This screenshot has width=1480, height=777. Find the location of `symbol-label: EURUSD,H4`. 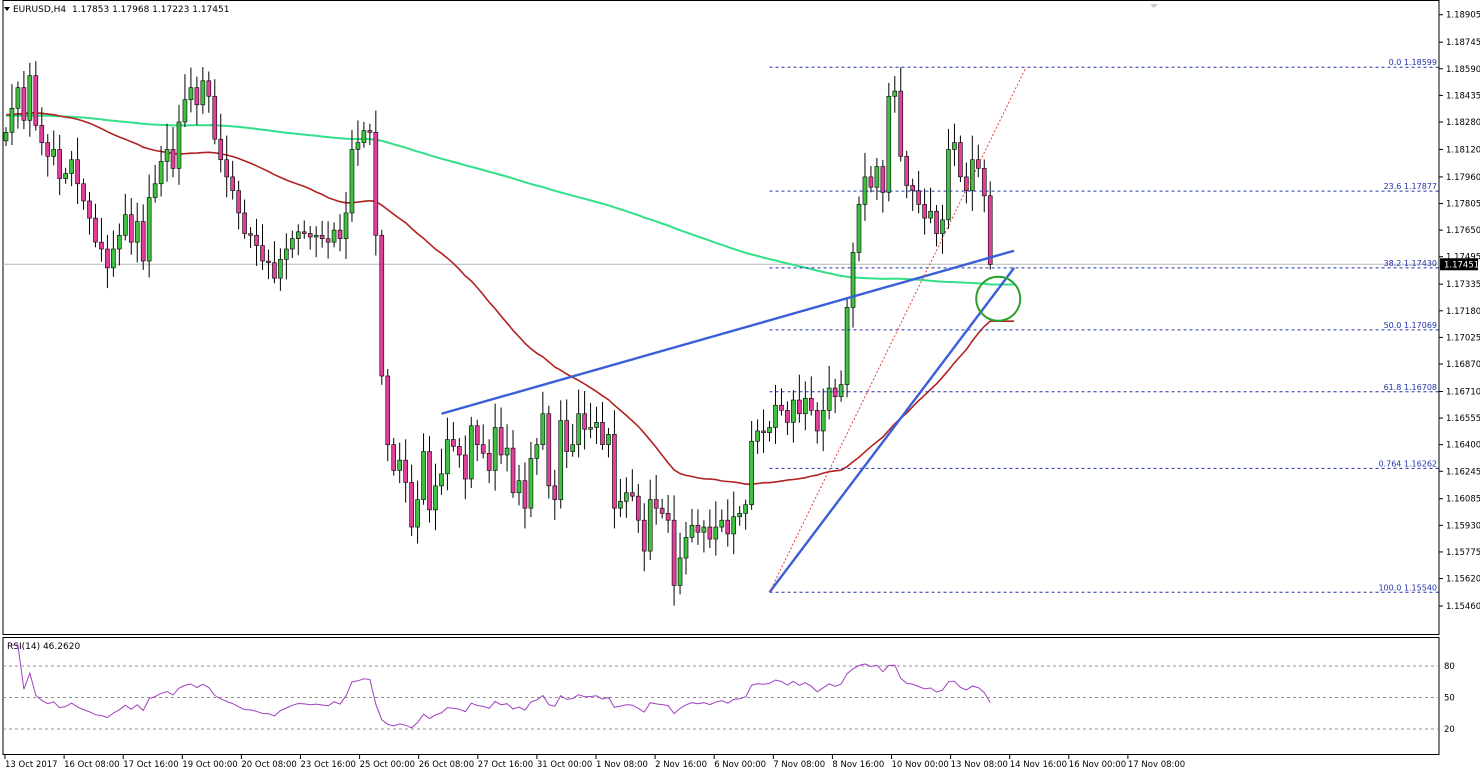

symbol-label: EURUSD,H4 is located at coordinates (39, 10).